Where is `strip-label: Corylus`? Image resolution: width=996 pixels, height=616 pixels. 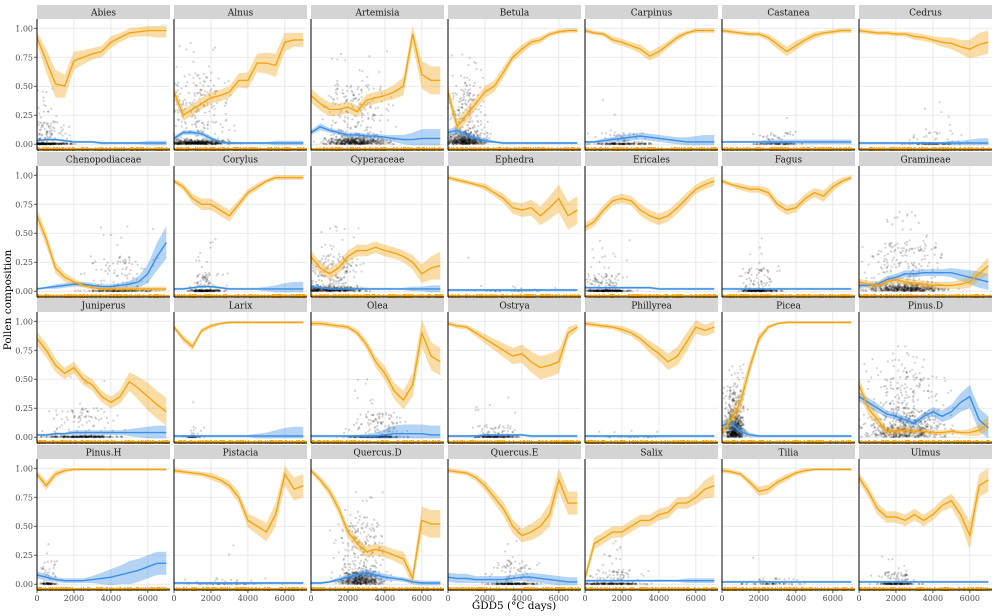 strip-label: Corylus is located at coordinates (240, 161).